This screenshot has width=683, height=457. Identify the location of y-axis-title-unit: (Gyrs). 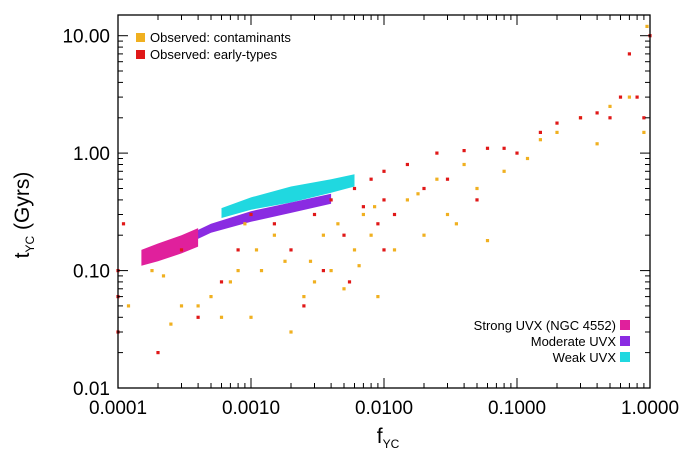
(22, 201).